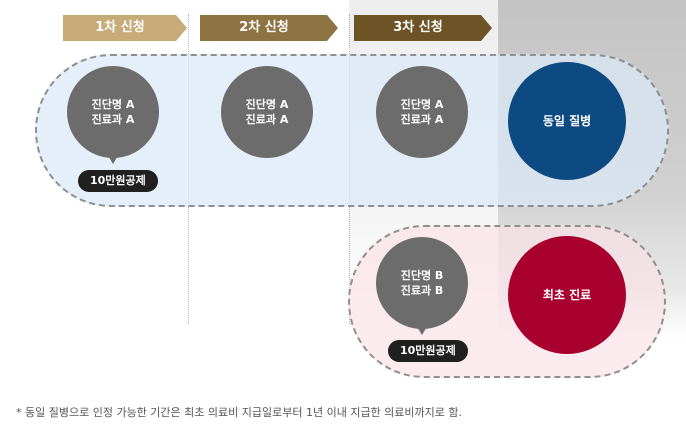 This screenshot has height=440, width=686. Describe the element at coordinates (267, 119) in the screenshot. I see `claim-2-department: 진료과 A` at that location.